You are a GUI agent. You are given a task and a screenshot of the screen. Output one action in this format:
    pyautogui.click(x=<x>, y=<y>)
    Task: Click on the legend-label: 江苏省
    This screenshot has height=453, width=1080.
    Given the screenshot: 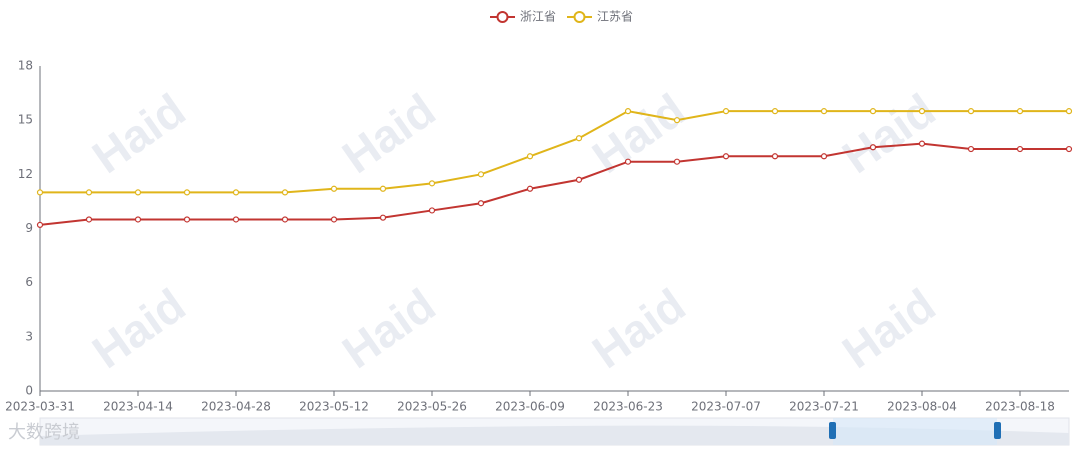 What is the action you would take?
    pyautogui.click(x=615, y=17)
    